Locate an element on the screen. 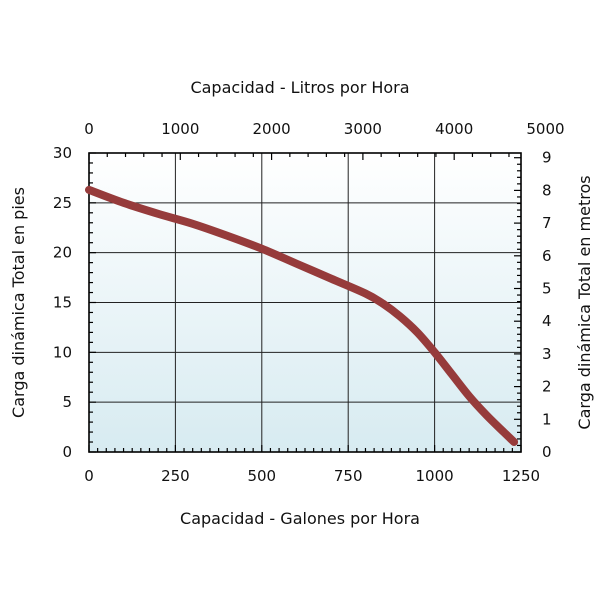  bottom-tick-label: 1000 is located at coordinates (435, 476).